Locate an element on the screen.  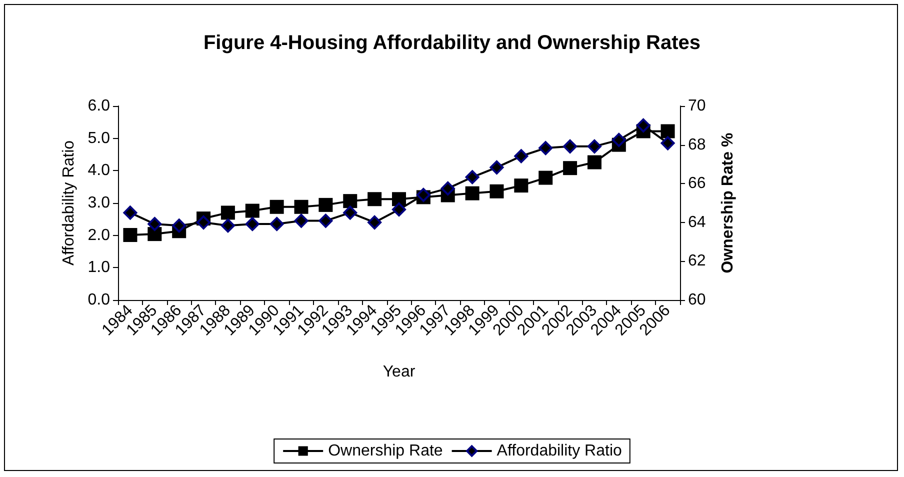
y-axis-title: Affordability Ratio is located at coordinates (69, 203).